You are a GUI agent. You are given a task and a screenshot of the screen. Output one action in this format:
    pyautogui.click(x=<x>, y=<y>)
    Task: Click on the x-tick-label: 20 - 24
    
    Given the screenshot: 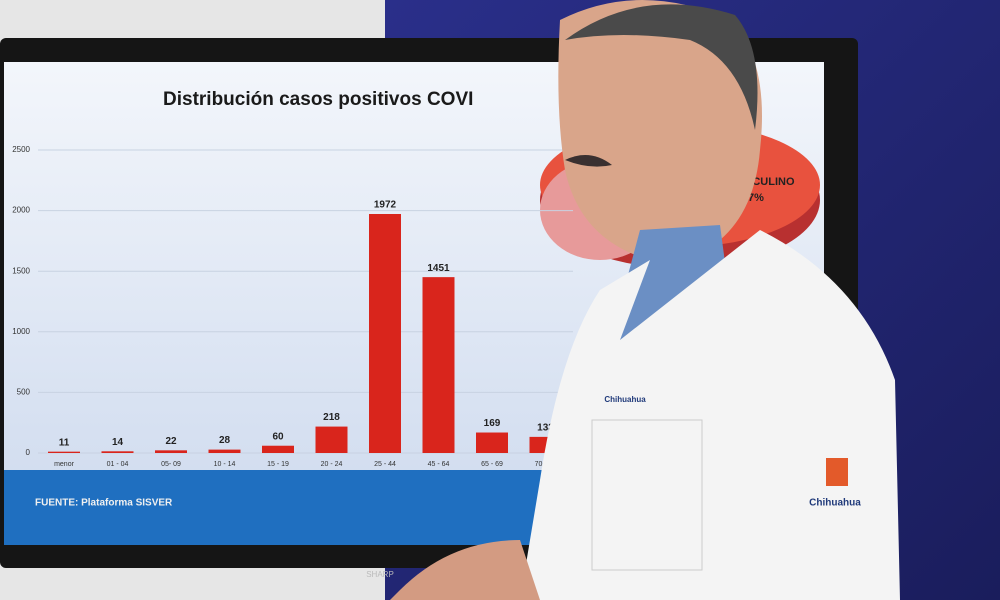 What is the action you would take?
    pyautogui.click(x=332, y=464)
    